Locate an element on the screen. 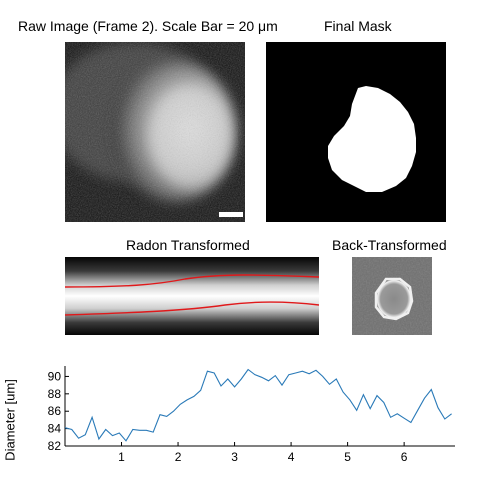  radon-image is located at coordinates (192, 296).